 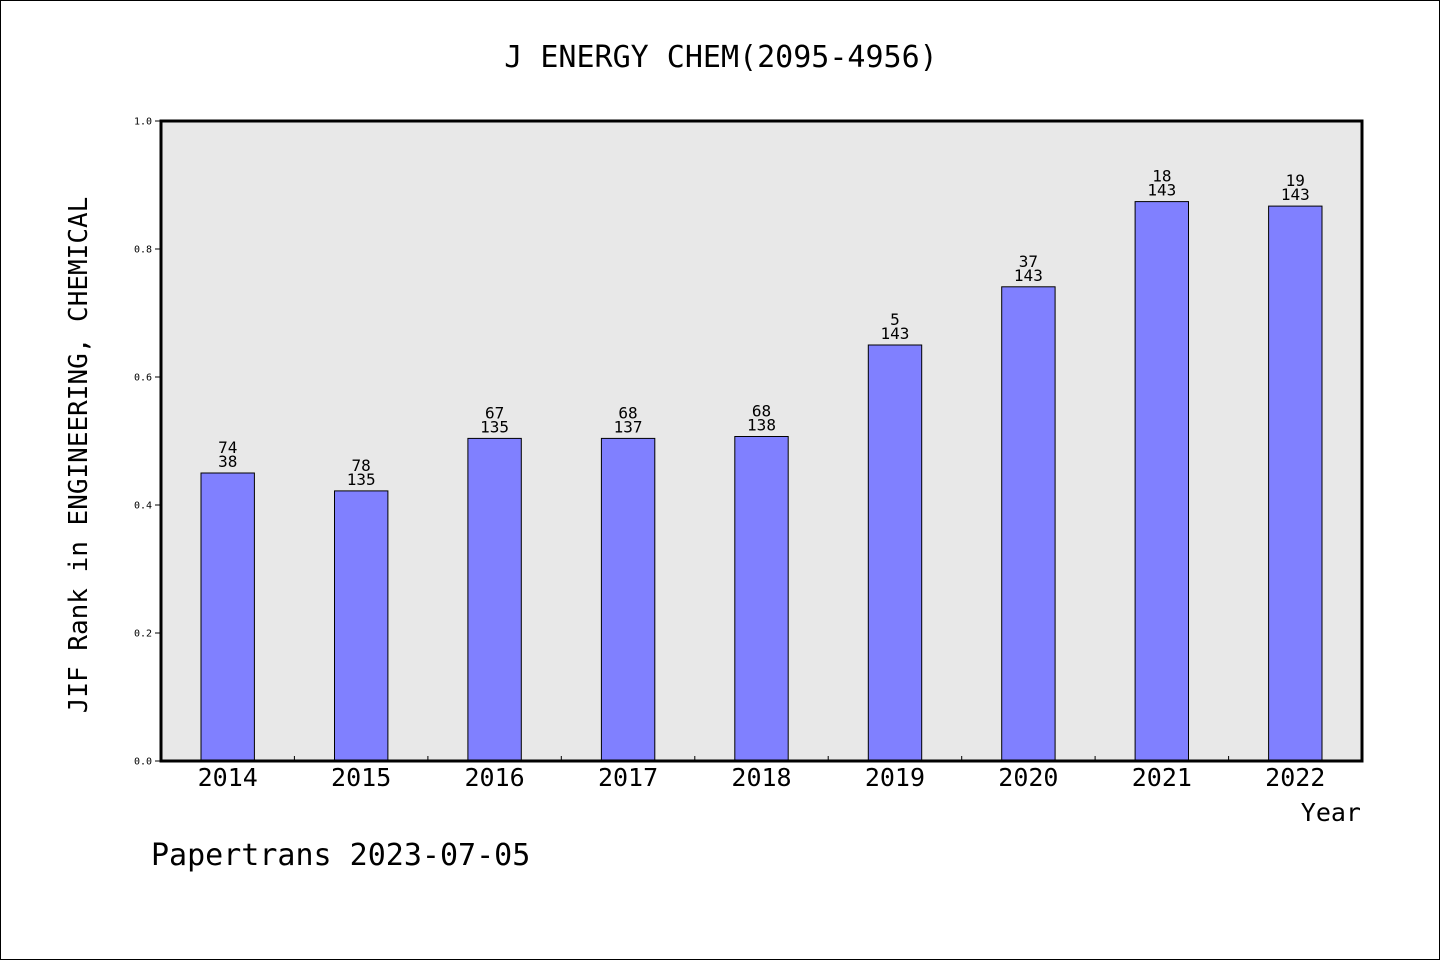 What do you see at coordinates (340, 855) in the screenshot?
I see `footer-credit: Papertrans 2023-07-05` at bounding box center [340, 855].